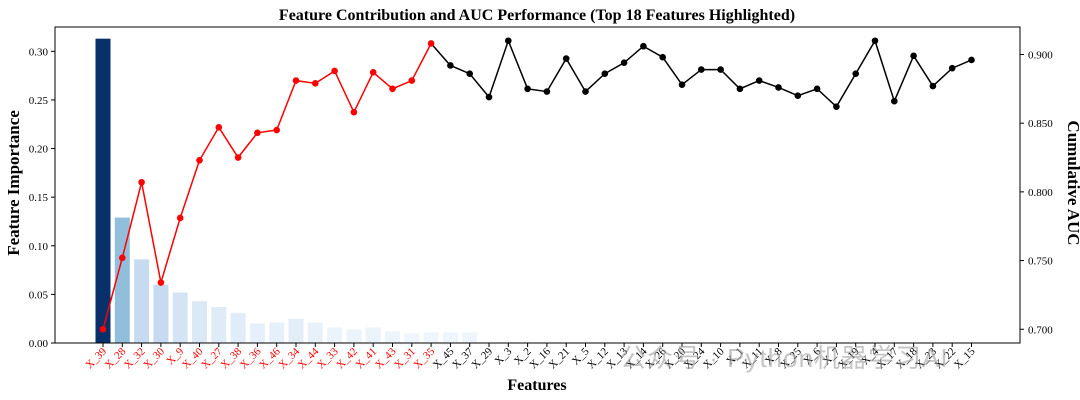 The image size is (1080, 400). I want to click on y-axis-left-label: Feature Importance, so click(13, 183).